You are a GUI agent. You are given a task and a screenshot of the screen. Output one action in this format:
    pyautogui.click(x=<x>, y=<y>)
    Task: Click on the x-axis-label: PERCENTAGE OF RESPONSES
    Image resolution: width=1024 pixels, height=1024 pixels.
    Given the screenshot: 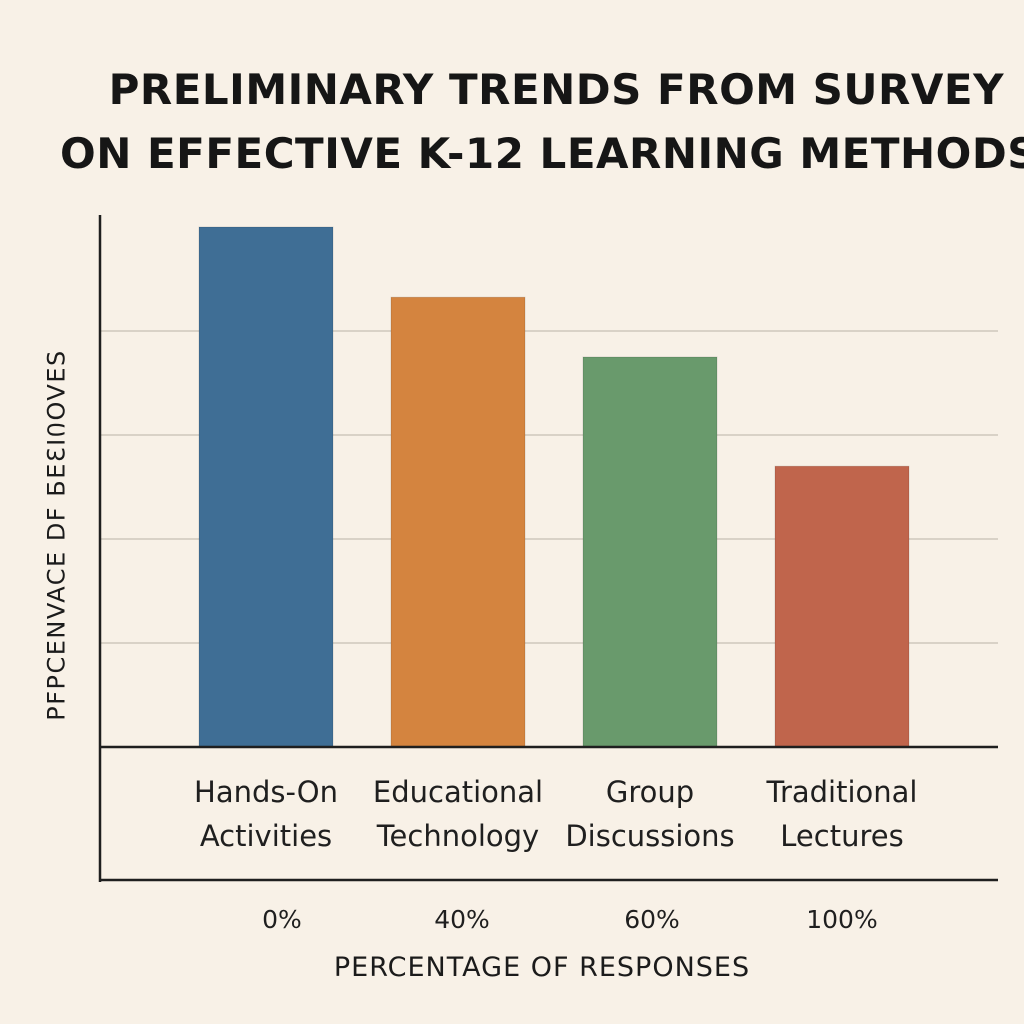 What is the action you would take?
    pyautogui.click(x=542, y=967)
    